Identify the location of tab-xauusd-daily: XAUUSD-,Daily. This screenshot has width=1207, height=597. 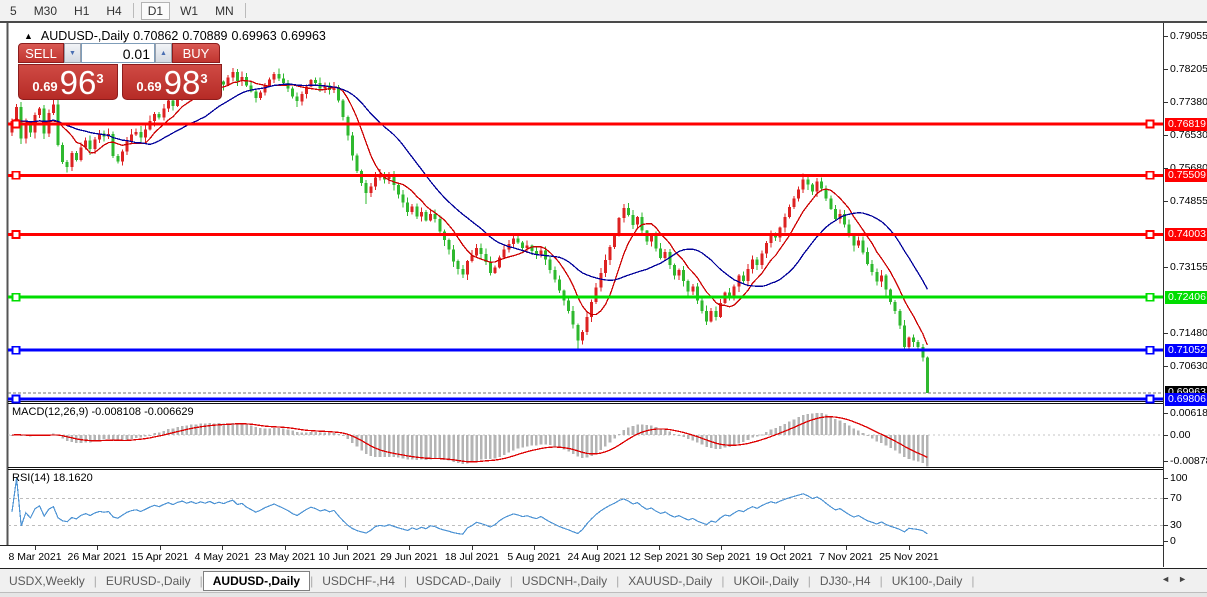
(670, 580).